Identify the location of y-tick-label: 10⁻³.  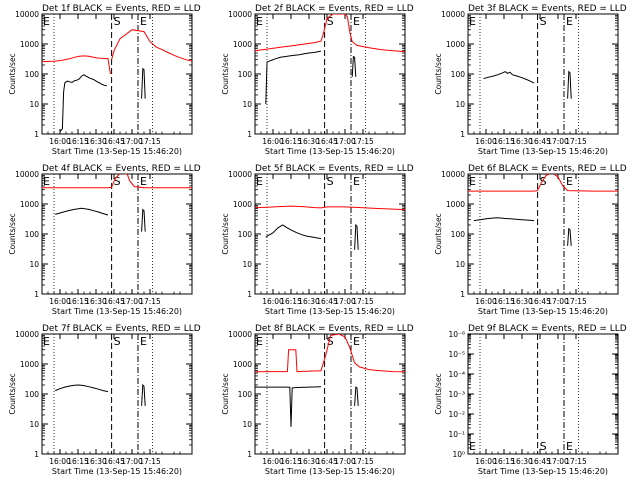
(456, 394).